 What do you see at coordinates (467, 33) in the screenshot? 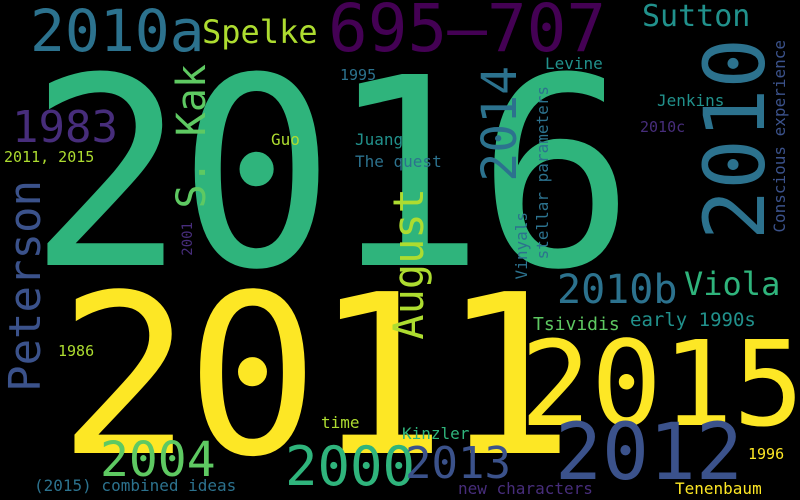
I see `word-695-707: 695–707` at bounding box center [467, 33].